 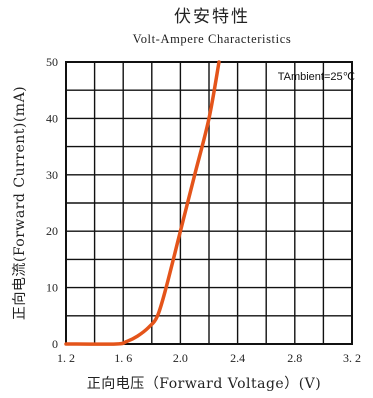 What do you see at coordinates (52, 62) in the screenshot?
I see `y-tick-label: 50` at bounding box center [52, 62].